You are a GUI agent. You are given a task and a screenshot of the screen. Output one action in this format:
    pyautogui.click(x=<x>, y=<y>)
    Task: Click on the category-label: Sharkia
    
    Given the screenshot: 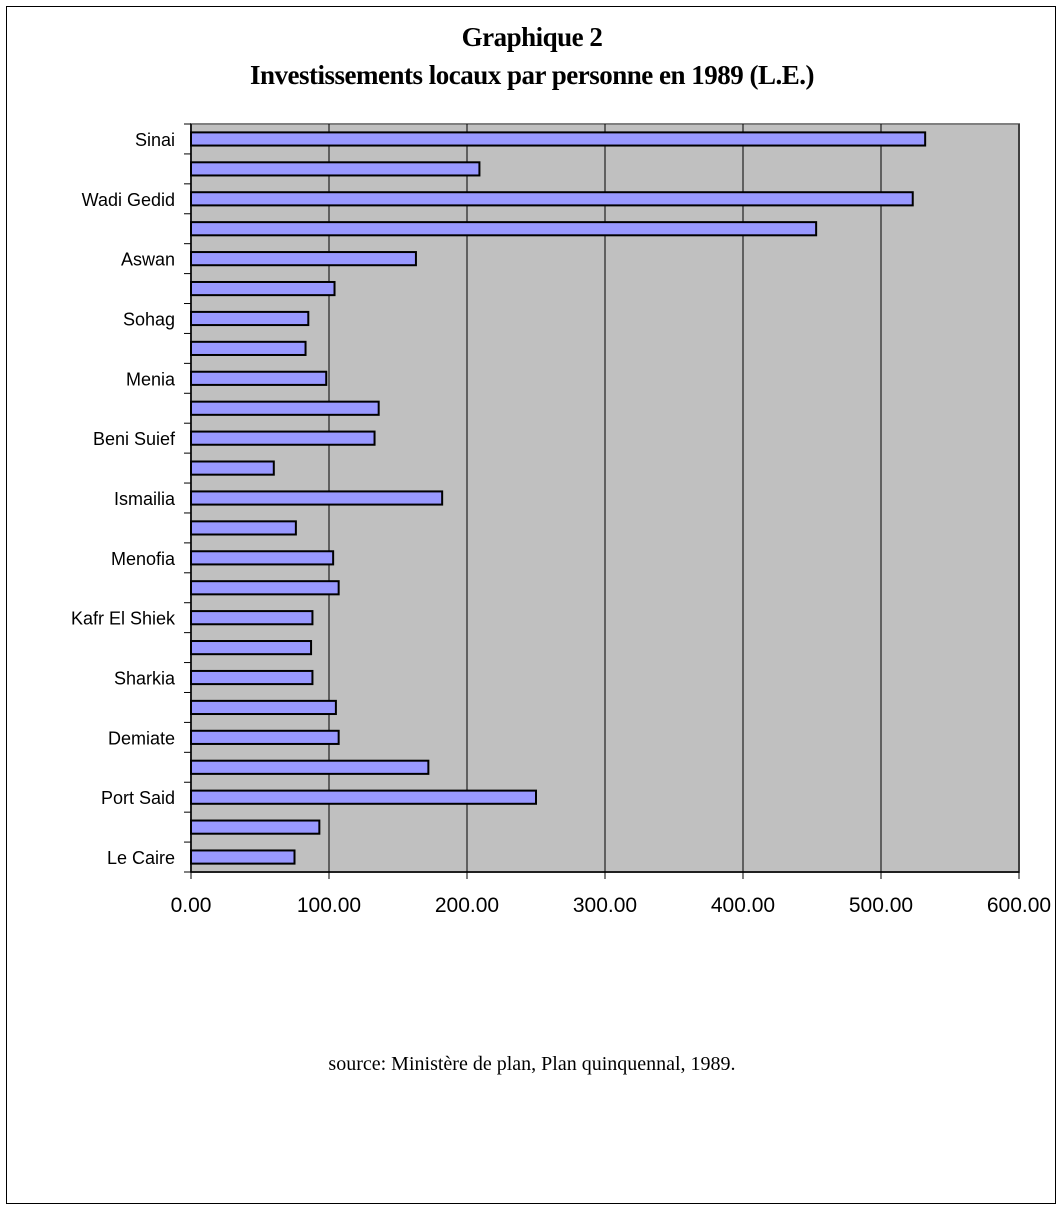 What is the action you would take?
    pyautogui.click(x=145, y=679)
    